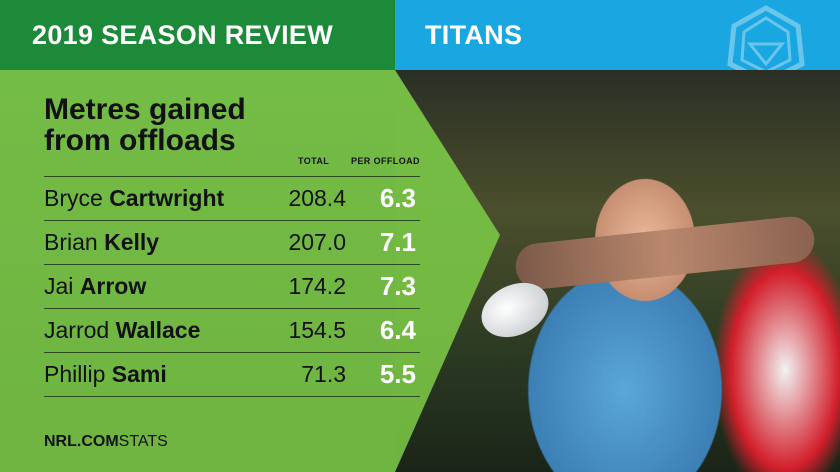 This screenshot has height=472, width=840. I want to click on player-name: Bryce Cartwright, so click(134, 198).